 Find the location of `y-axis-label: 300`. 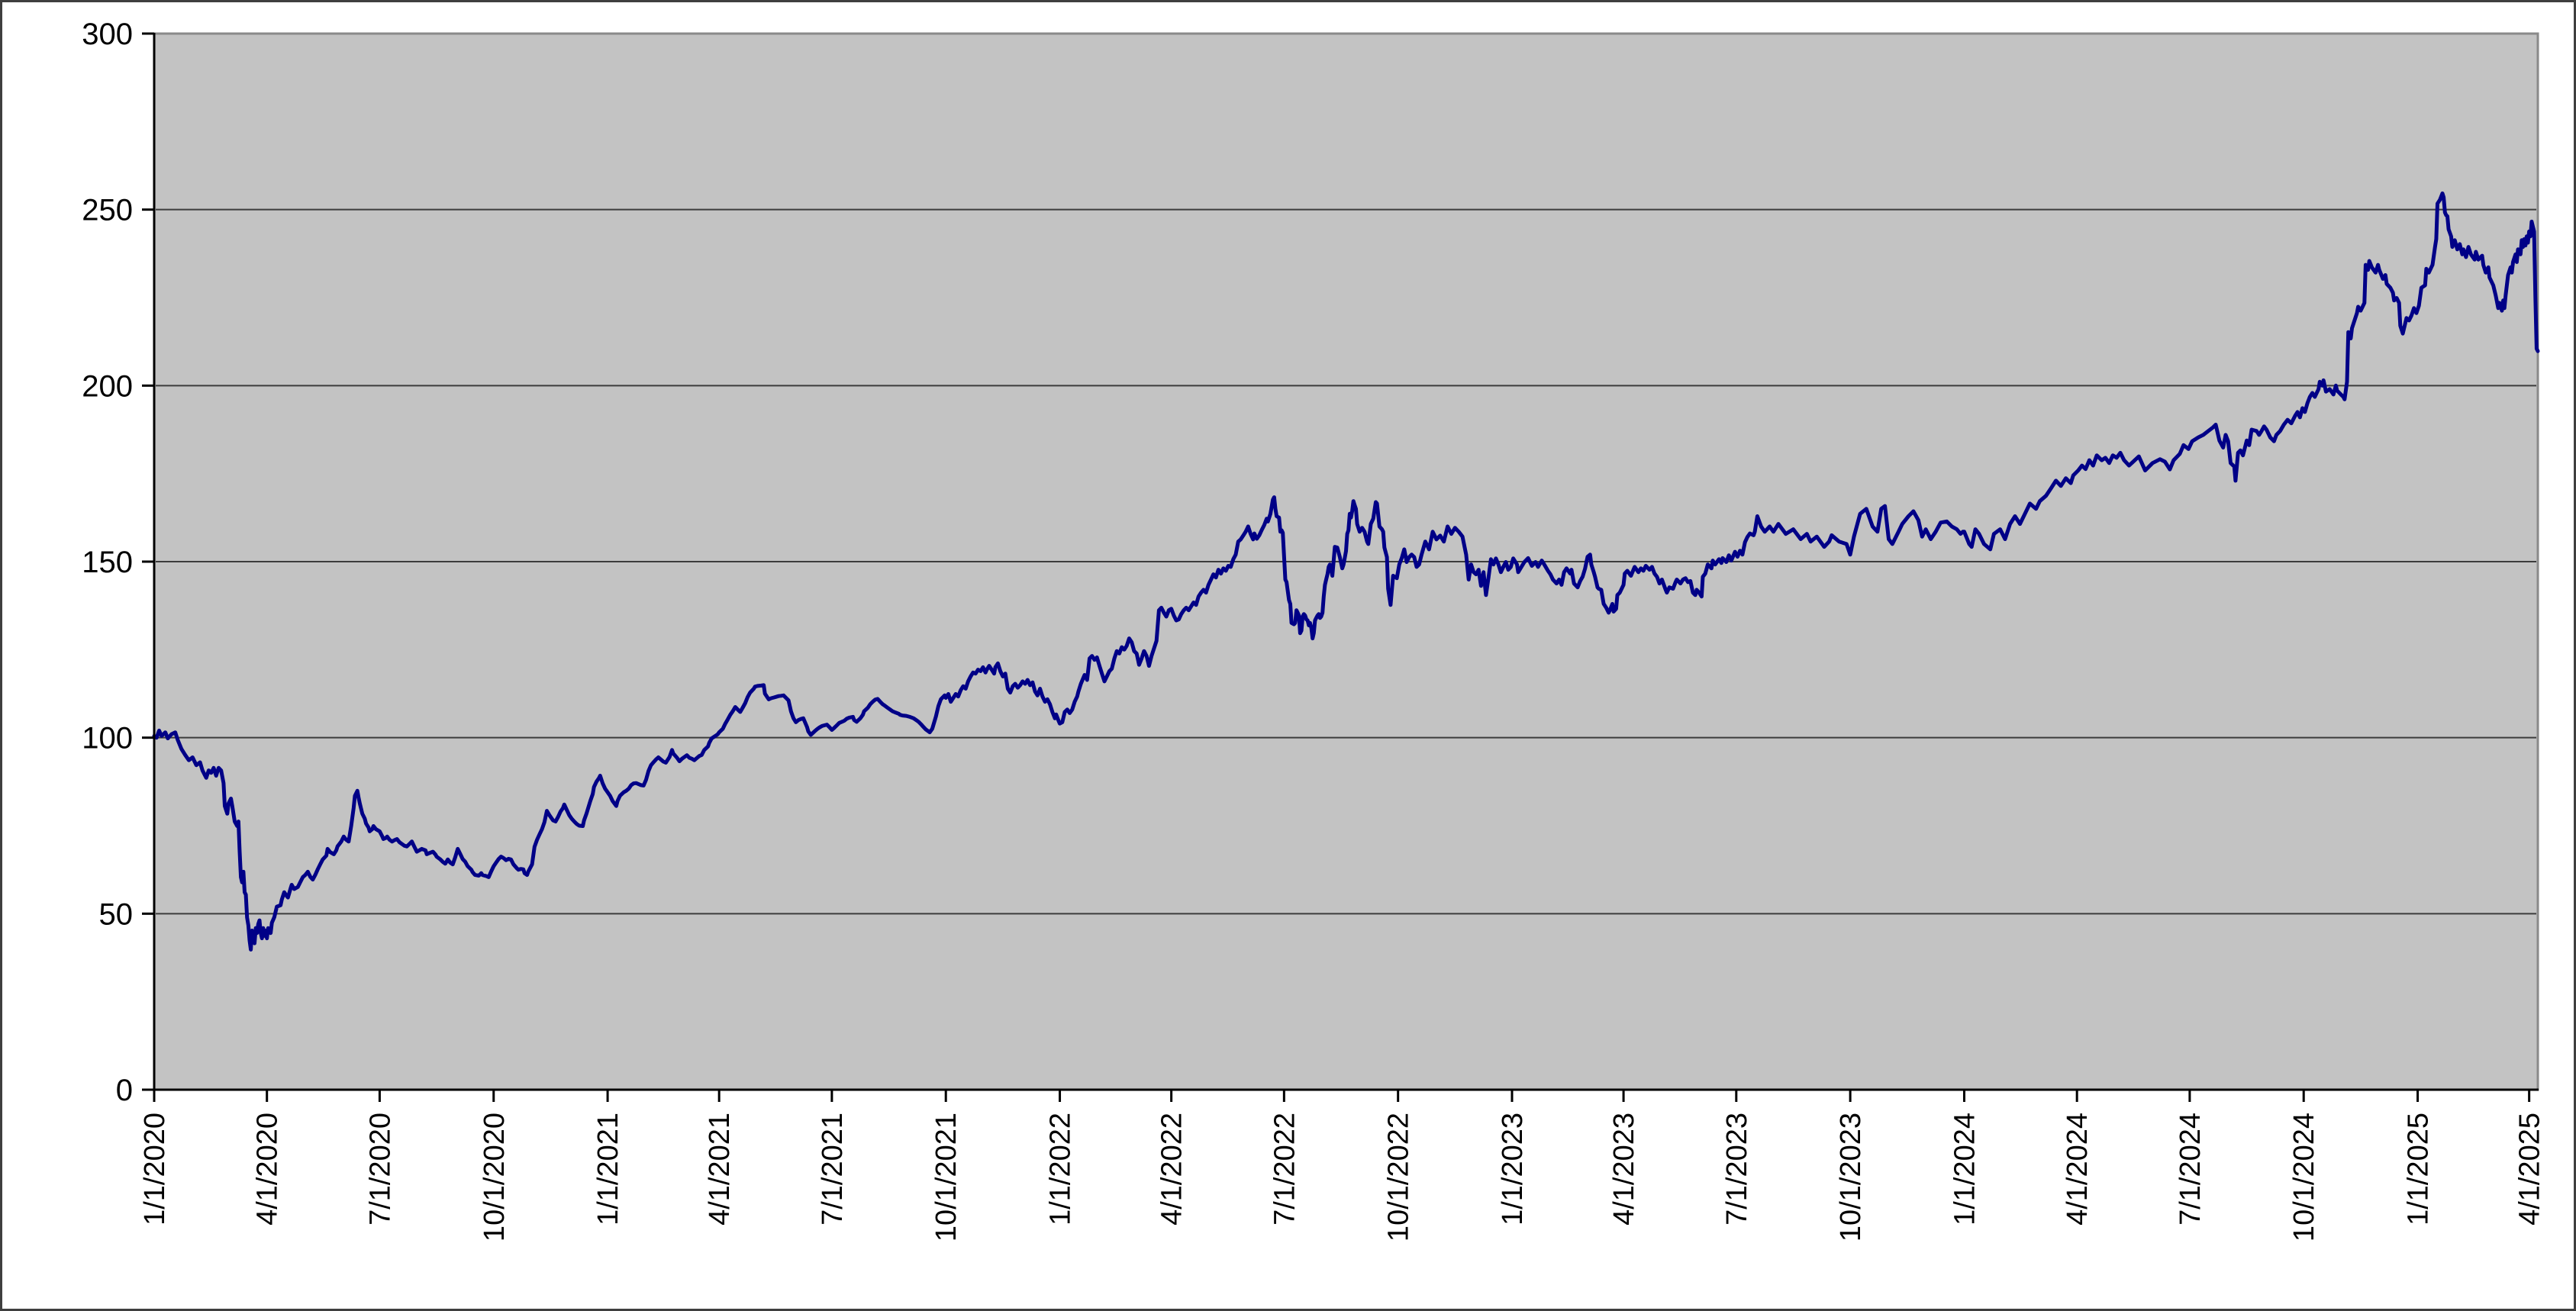

y-axis-label: 300 is located at coordinates (108, 34).